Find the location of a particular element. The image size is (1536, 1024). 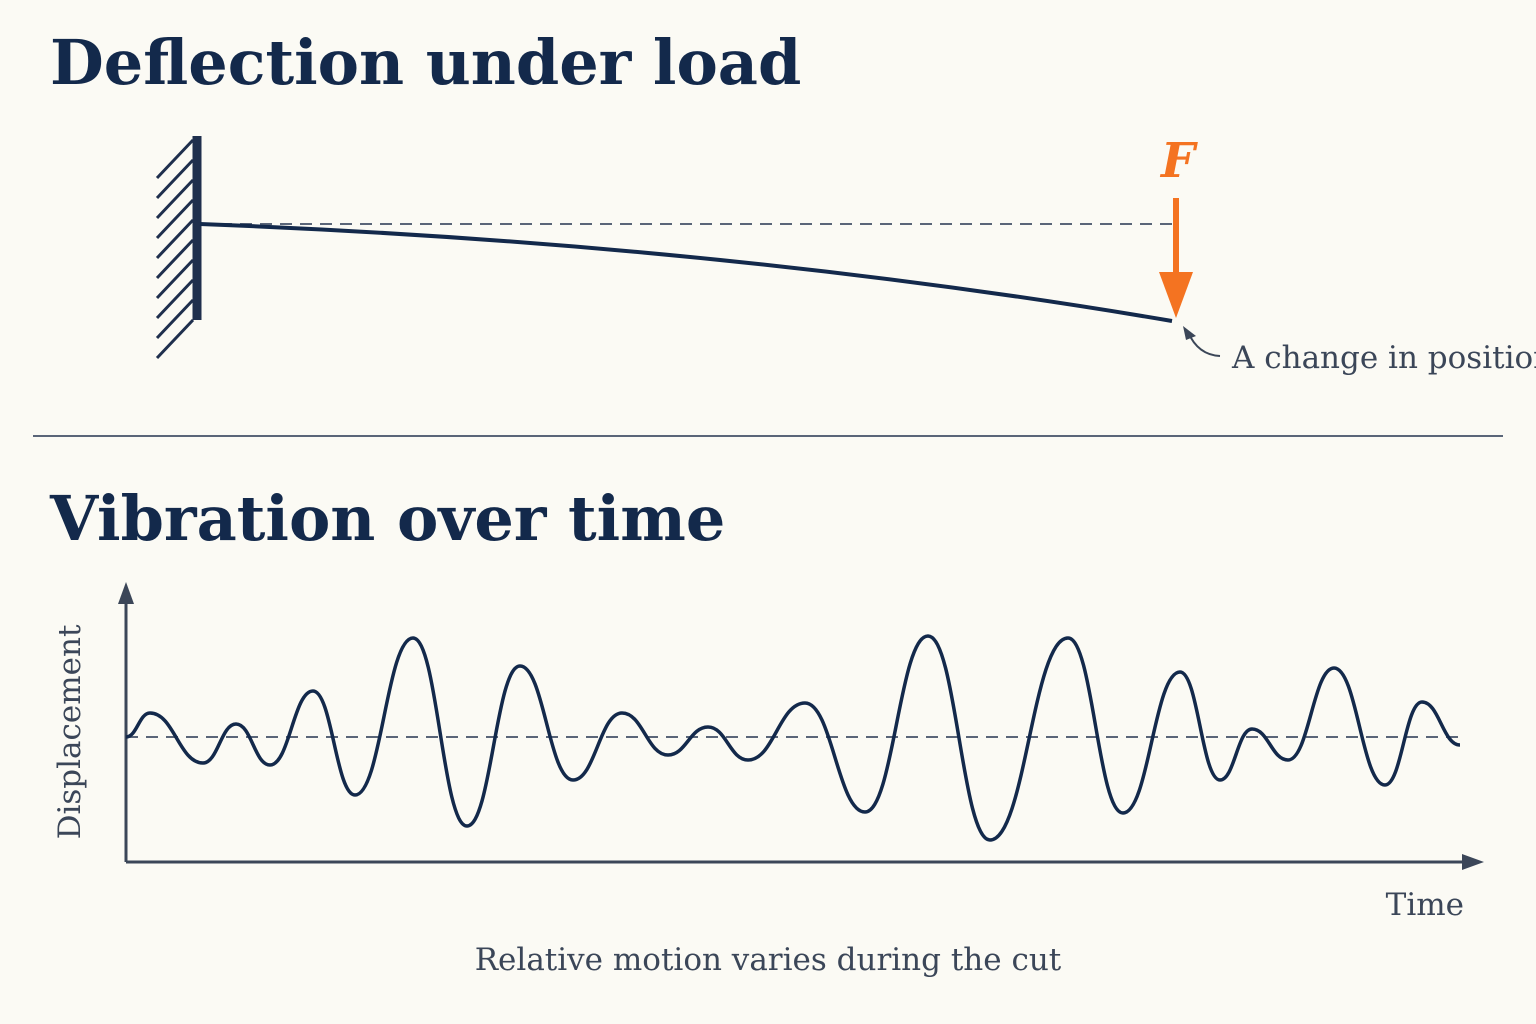

x-axis-arrow is located at coordinates (1473, 862).